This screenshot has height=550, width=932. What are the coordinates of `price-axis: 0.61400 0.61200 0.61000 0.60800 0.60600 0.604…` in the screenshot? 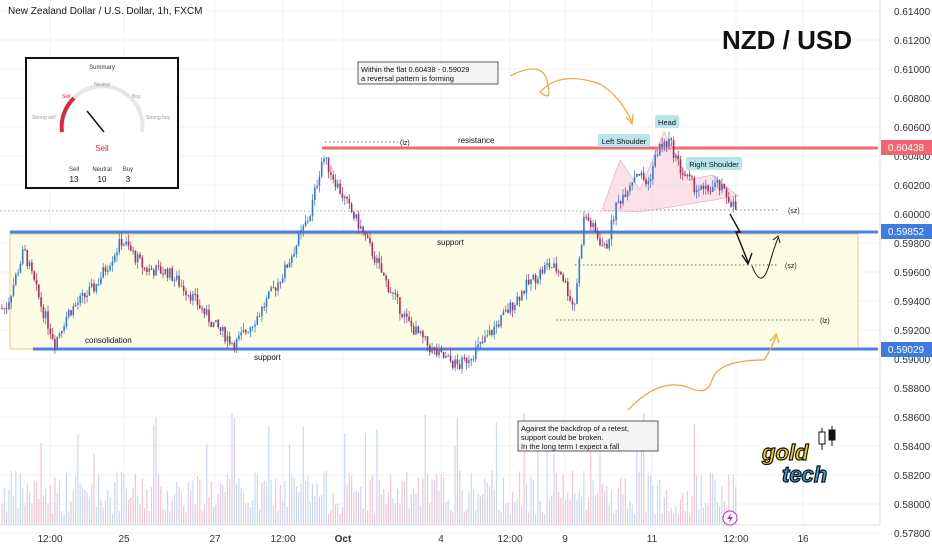 It's located at (912, 273).